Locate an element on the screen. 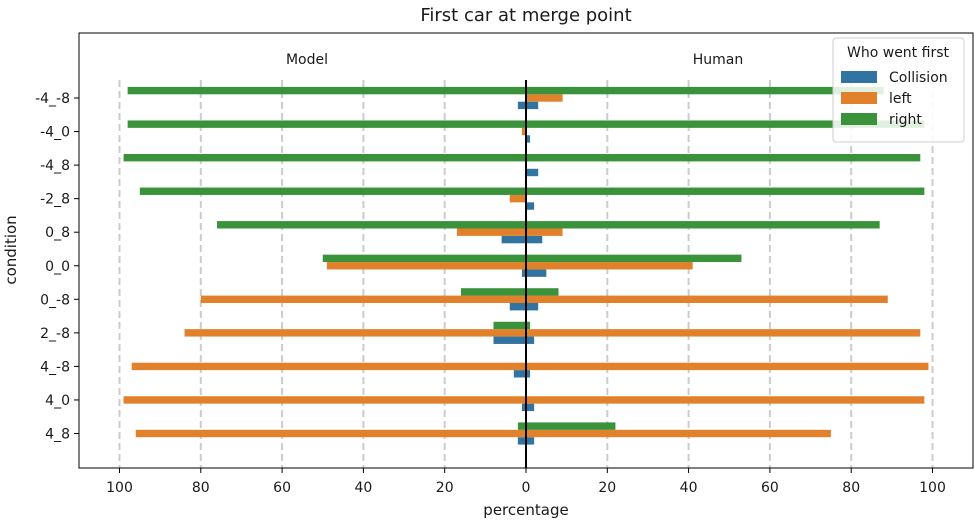 The height and width of the screenshot is (520, 974). y-tick-label: -4_0 is located at coordinates (55, 133).